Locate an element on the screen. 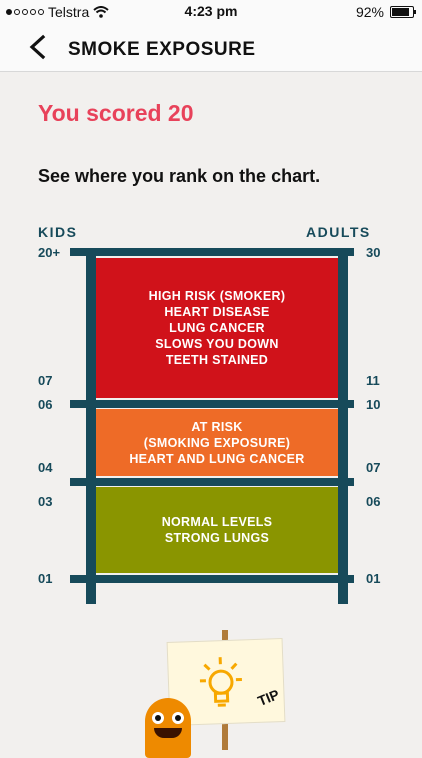 The image size is (422, 758). chart-right-post is located at coordinates (343, 426).